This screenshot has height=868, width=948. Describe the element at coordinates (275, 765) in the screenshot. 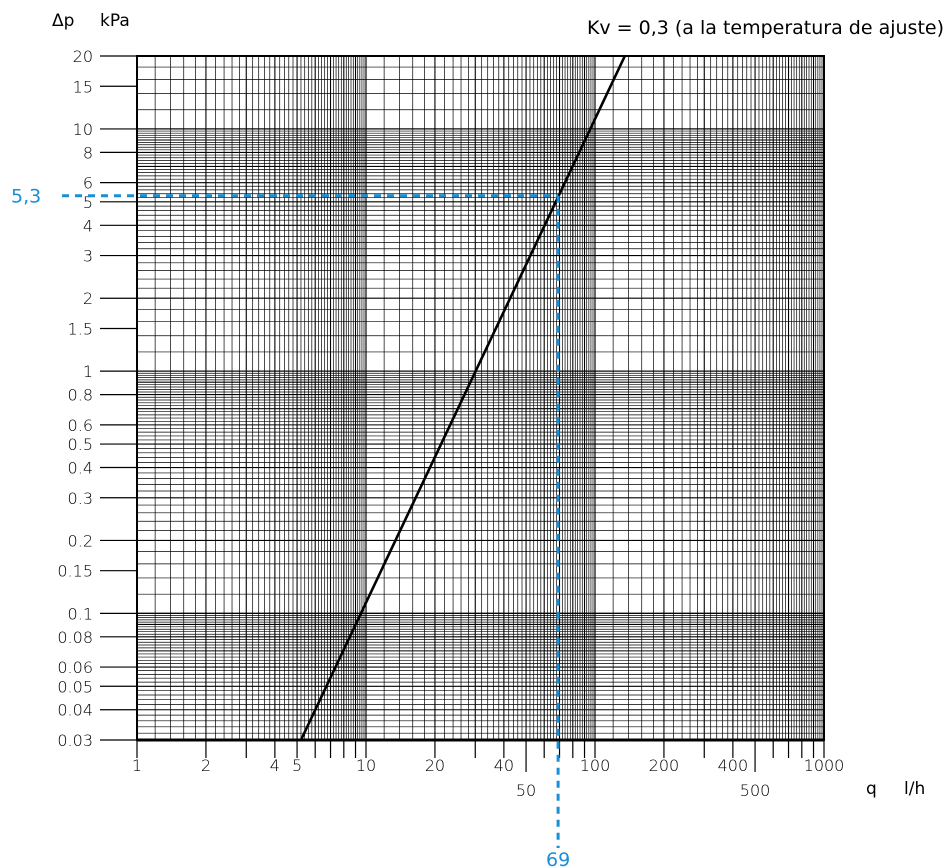

I see `x-tick-label: 4` at that location.